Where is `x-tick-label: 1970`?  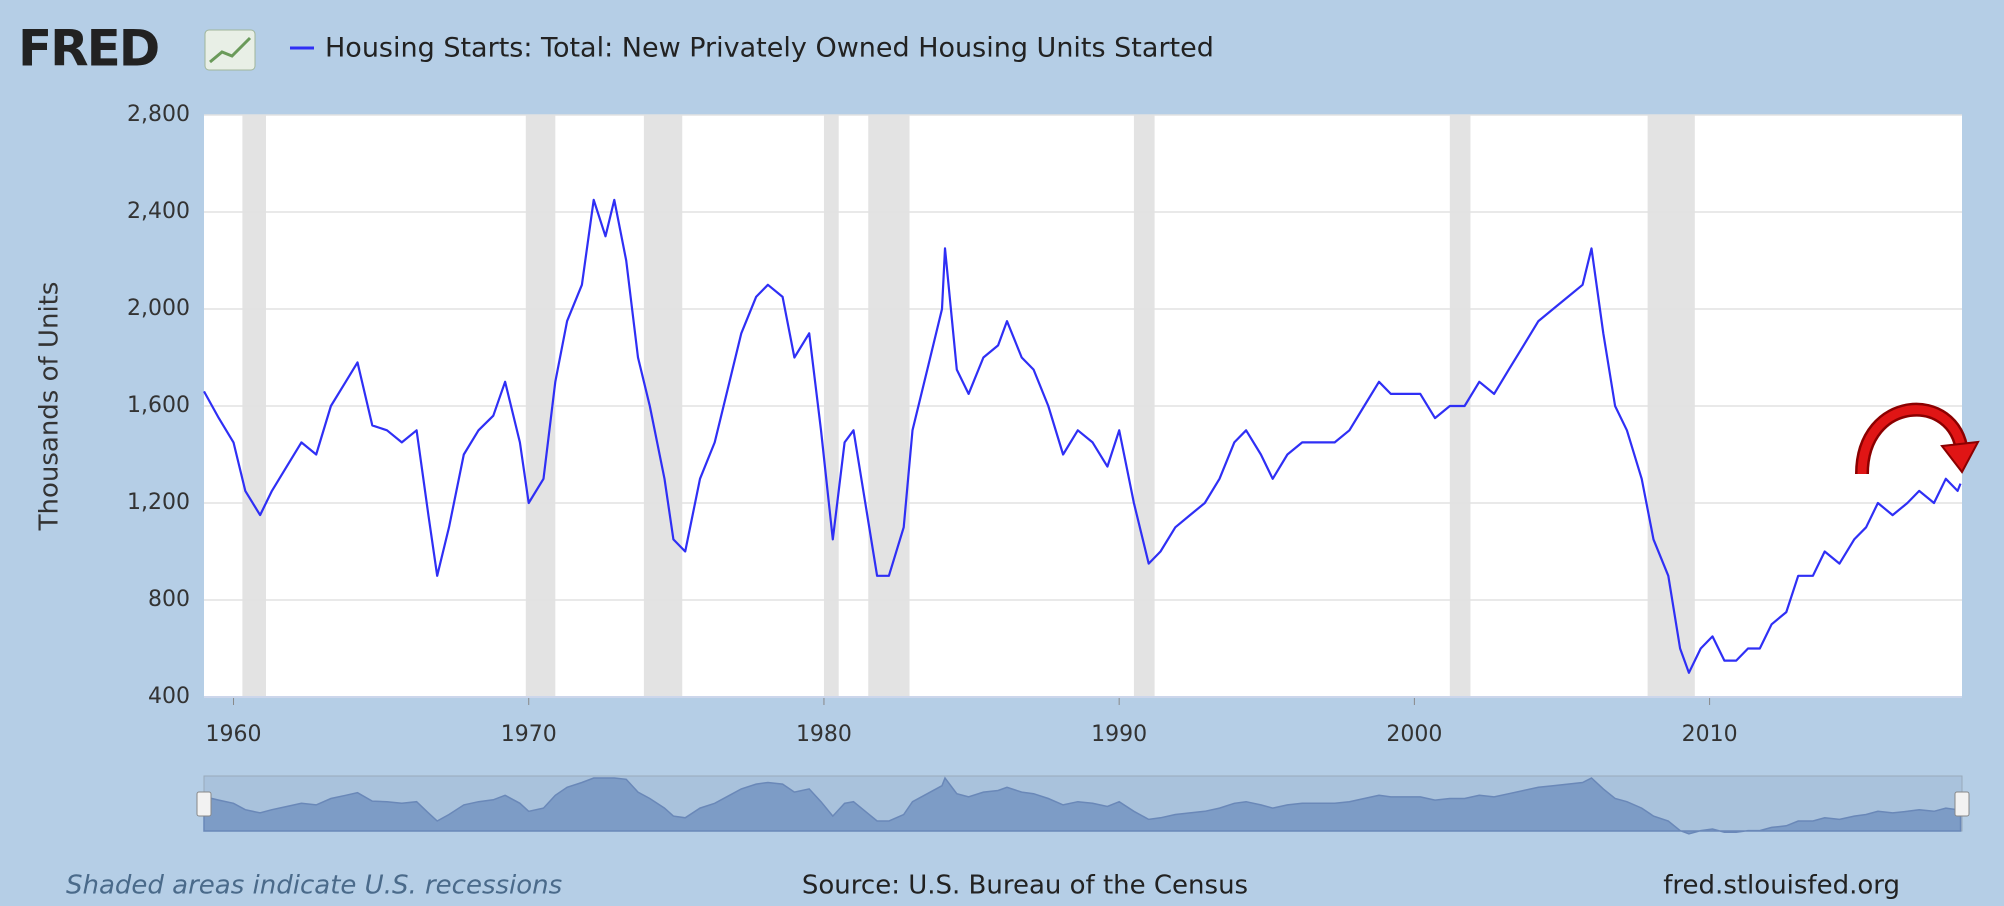
x-tick-label: 1970 is located at coordinates (529, 734).